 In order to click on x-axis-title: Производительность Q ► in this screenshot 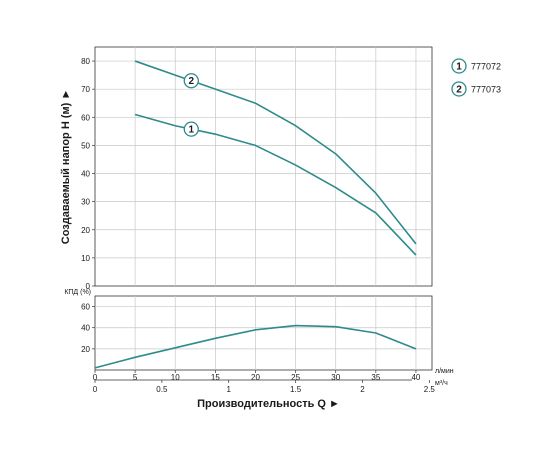, I will do `click(268, 404)`.